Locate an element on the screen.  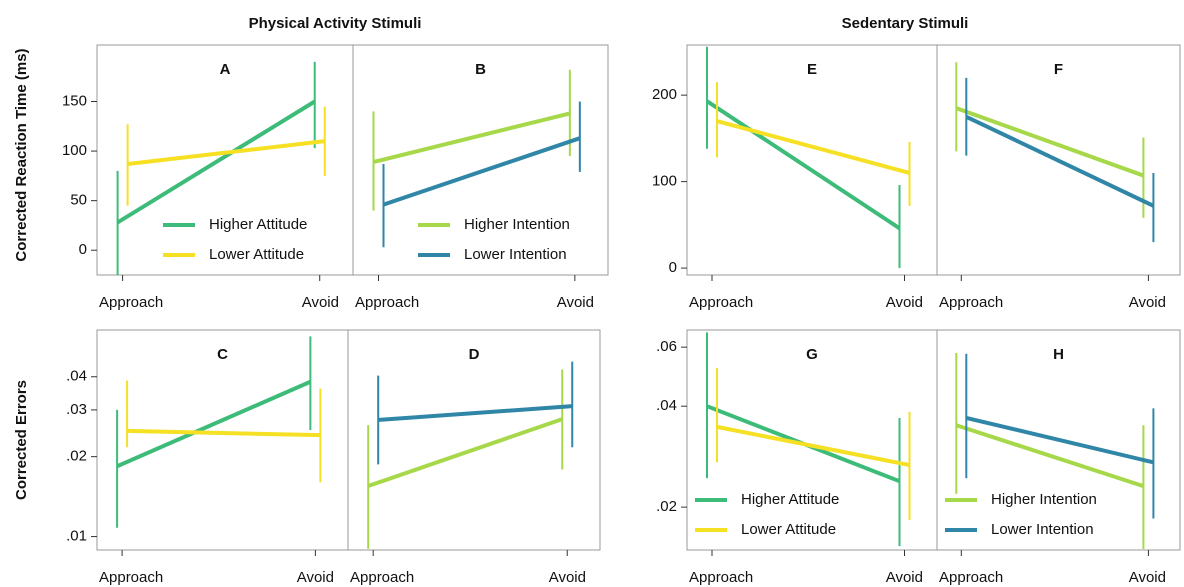
panel-label: A is located at coordinates (225, 69).